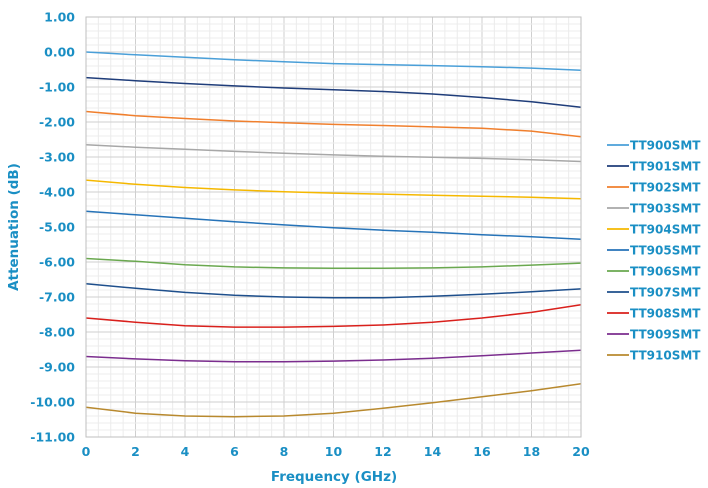 The image size is (708, 488). I want to click on y-tick-label: -3.00, so click(57, 157).